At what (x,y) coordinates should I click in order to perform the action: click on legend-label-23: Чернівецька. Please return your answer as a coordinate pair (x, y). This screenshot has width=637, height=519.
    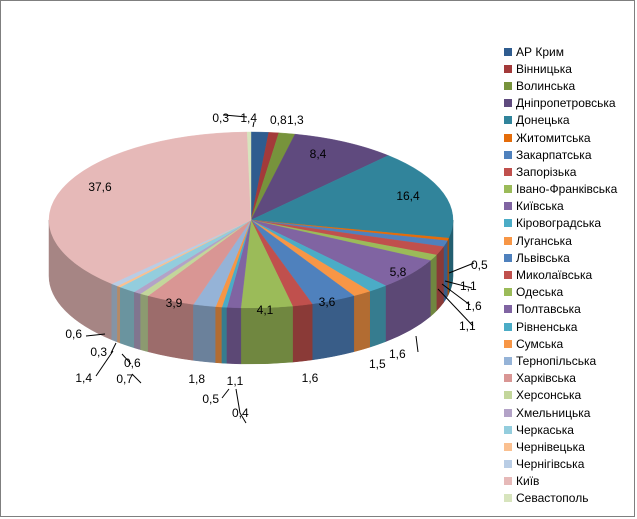
    Looking at the image, I should click on (550, 446).